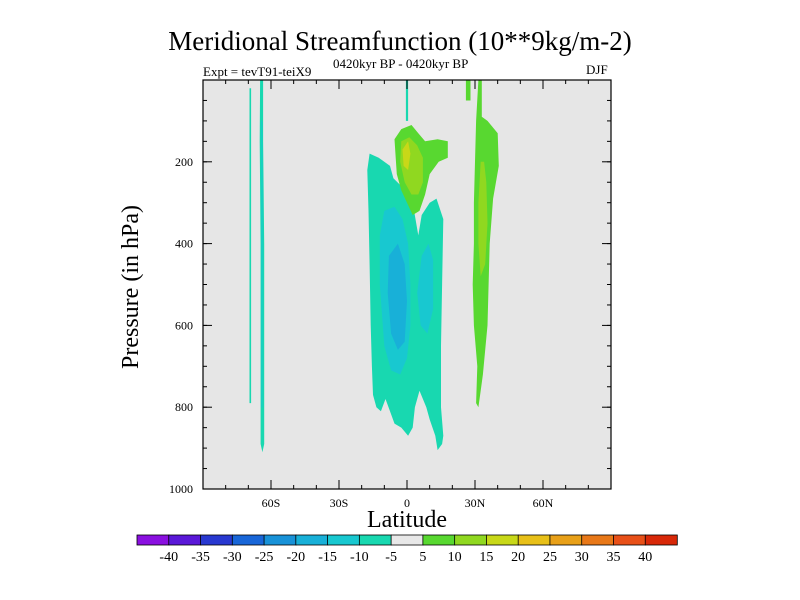 This screenshot has height=600, width=800. What do you see at coordinates (250, 246) in the screenshot?
I see `region-sh-thin-strip` at bounding box center [250, 246].